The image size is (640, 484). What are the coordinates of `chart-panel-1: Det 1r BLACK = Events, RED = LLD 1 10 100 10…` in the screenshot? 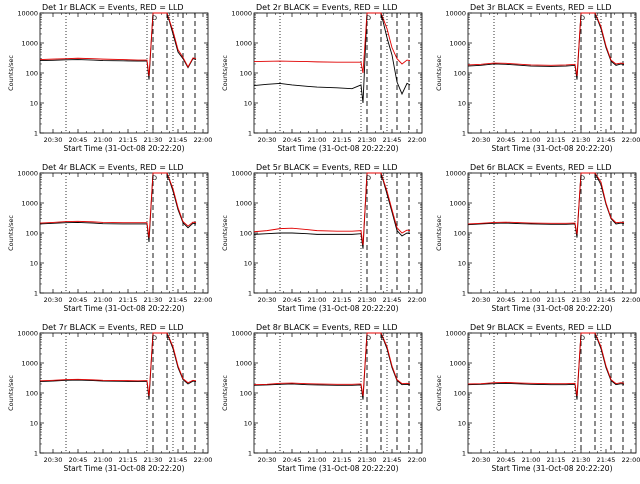 It's located at (109, 78).